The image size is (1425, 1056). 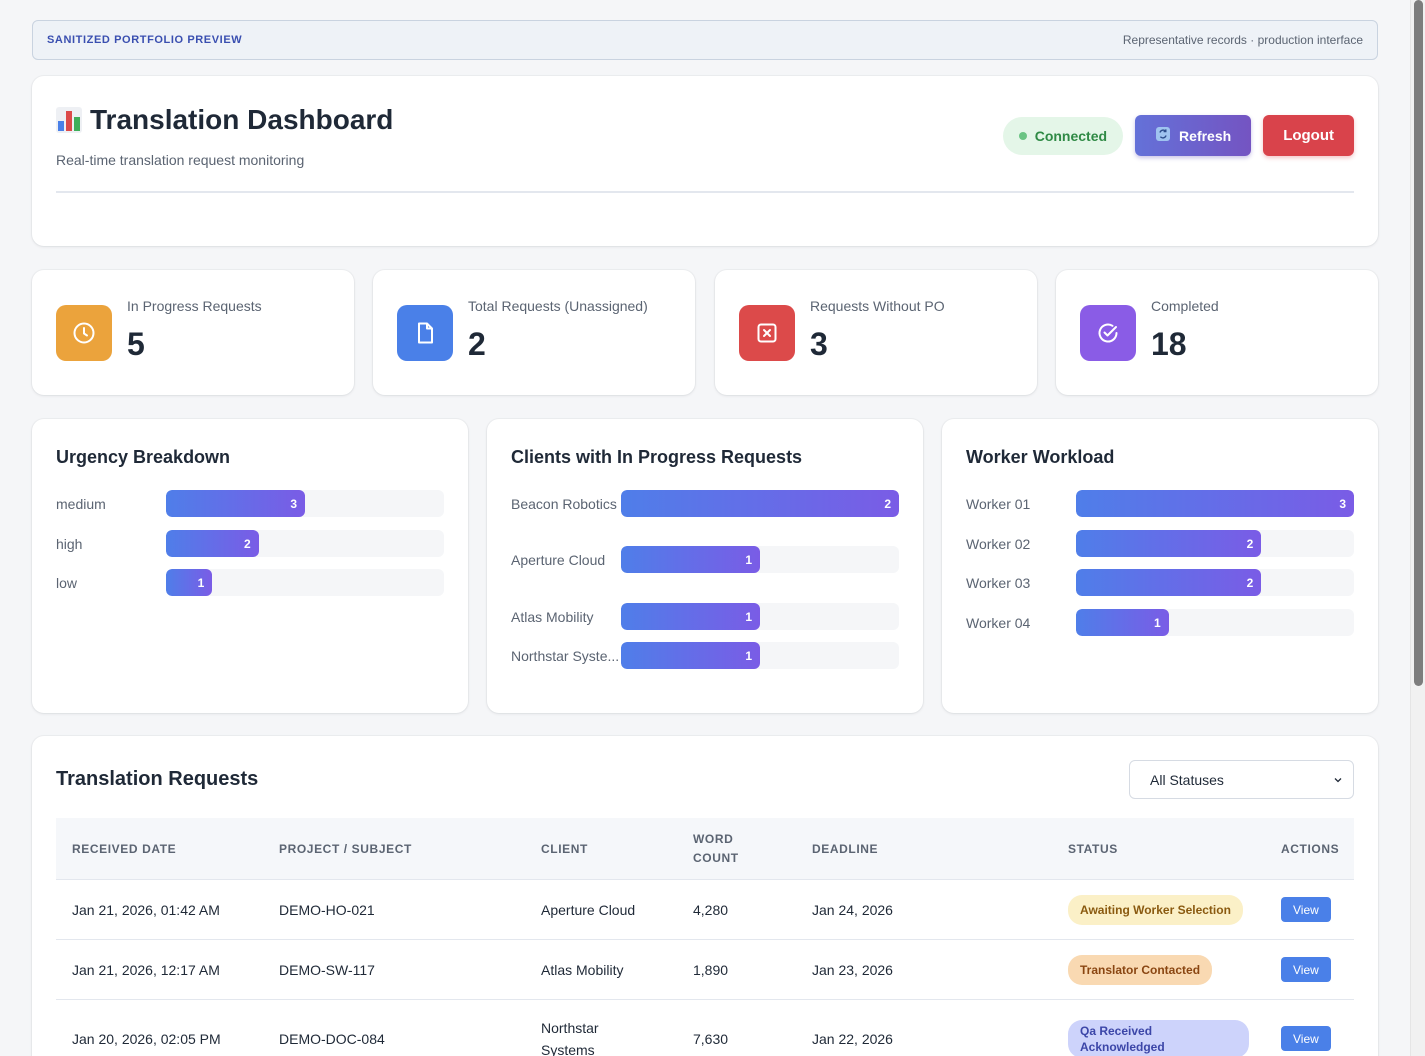 What do you see at coordinates (145, 40) in the screenshot?
I see `preview-label: SANITIZED PORTFOLIO PREVIEW` at bounding box center [145, 40].